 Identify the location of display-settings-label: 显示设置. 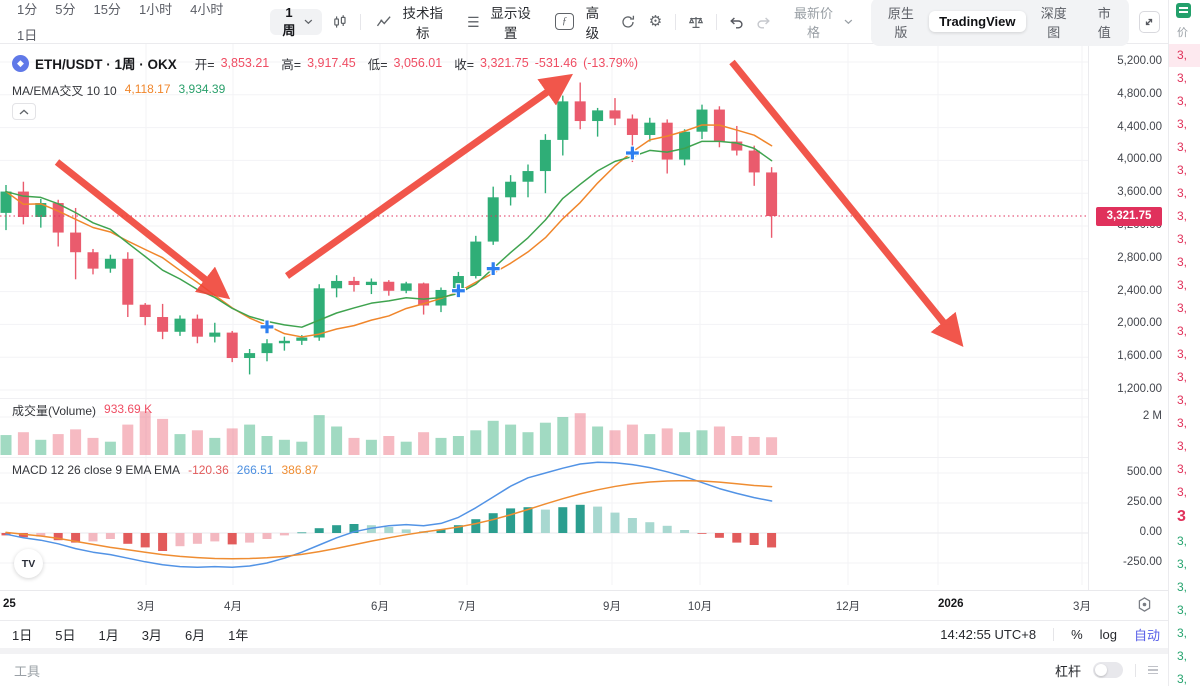
(510, 23).